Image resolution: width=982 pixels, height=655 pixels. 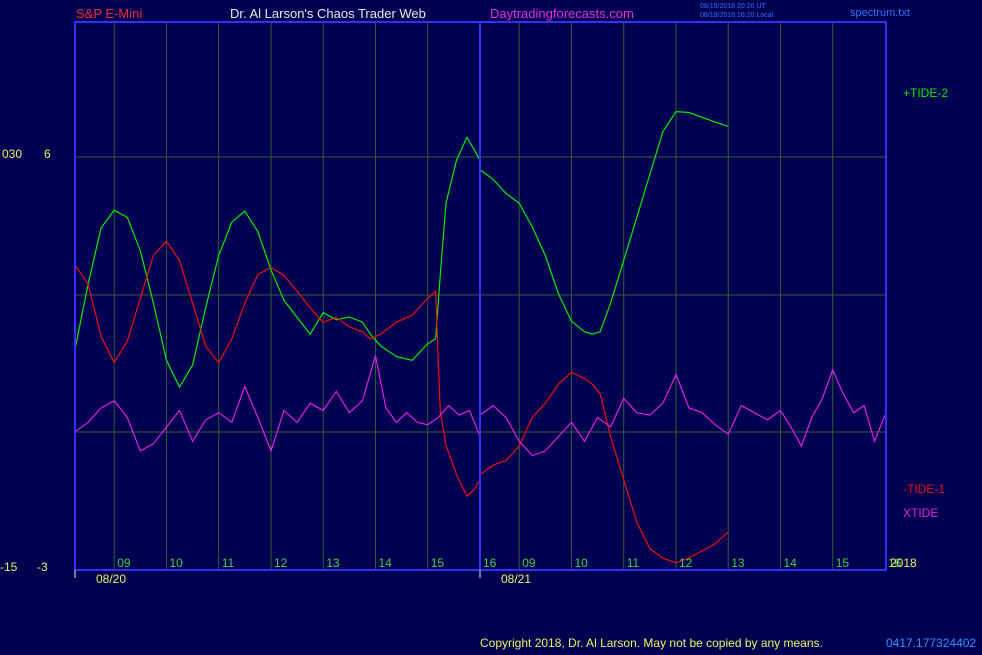 What do you see at coordinates (903, 563) in the screenshot?
I see `year-label: 2018` at bounding box center [903, 563].